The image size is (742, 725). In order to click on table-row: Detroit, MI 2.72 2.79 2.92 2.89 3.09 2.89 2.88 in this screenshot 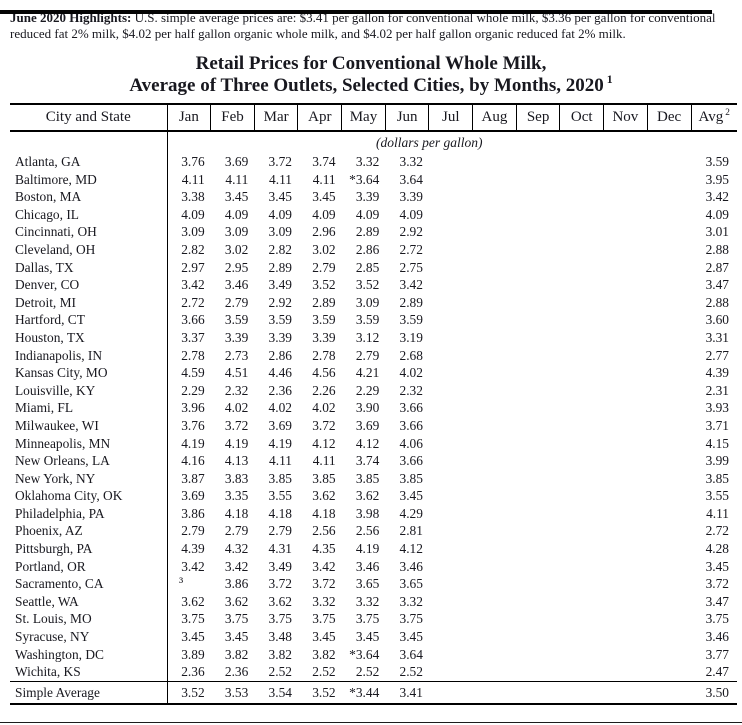, I will do `click(373, 302)`.